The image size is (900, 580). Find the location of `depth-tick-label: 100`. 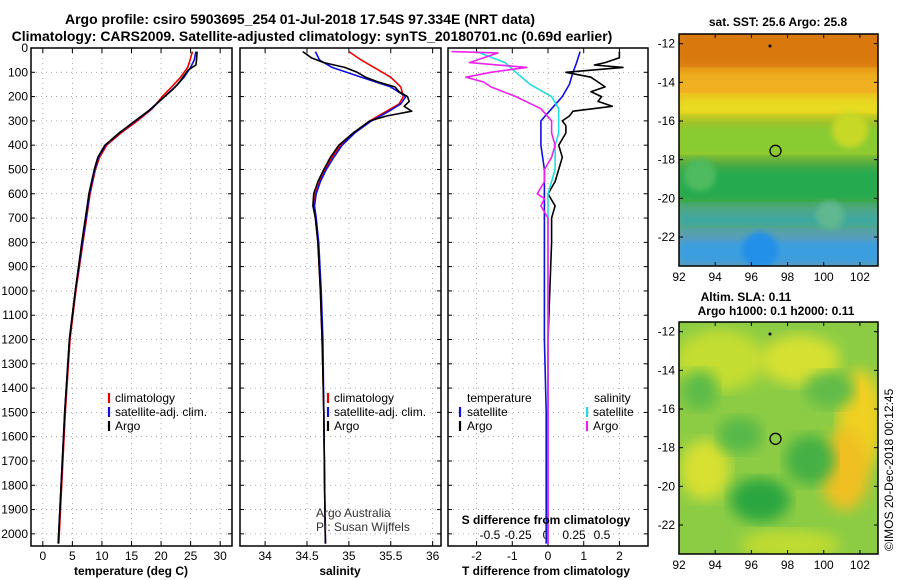

depth-tick-label: 100 is located at coordinates (18, 72).